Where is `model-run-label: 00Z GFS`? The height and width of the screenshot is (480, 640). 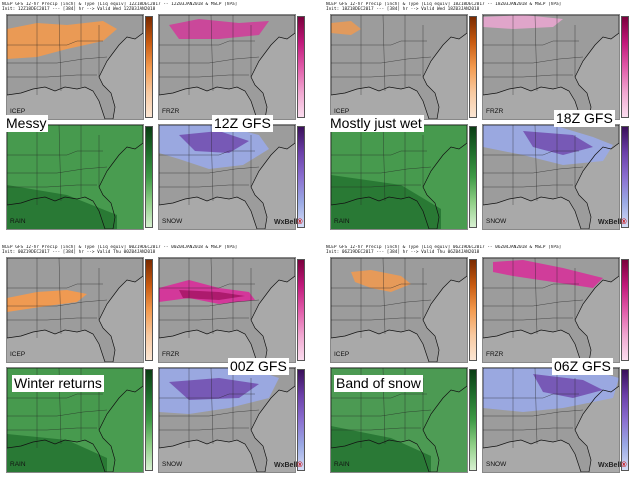 model-run-label: 00Z GFS is located at coordinates (258, 366).